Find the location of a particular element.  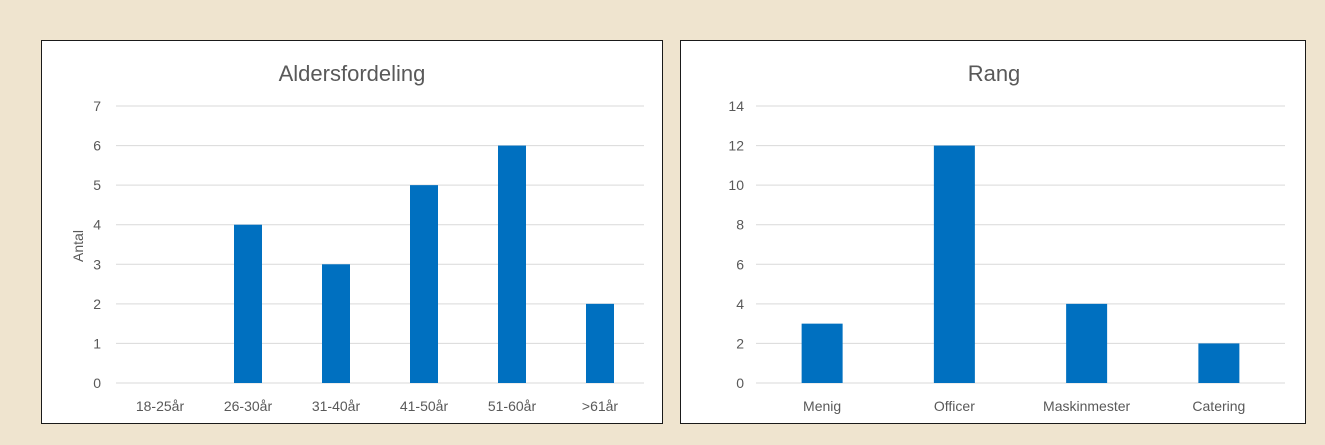

y-tick-labels: 0 2 4 6 8 10 12 14 is located at coordinates (736, 244).